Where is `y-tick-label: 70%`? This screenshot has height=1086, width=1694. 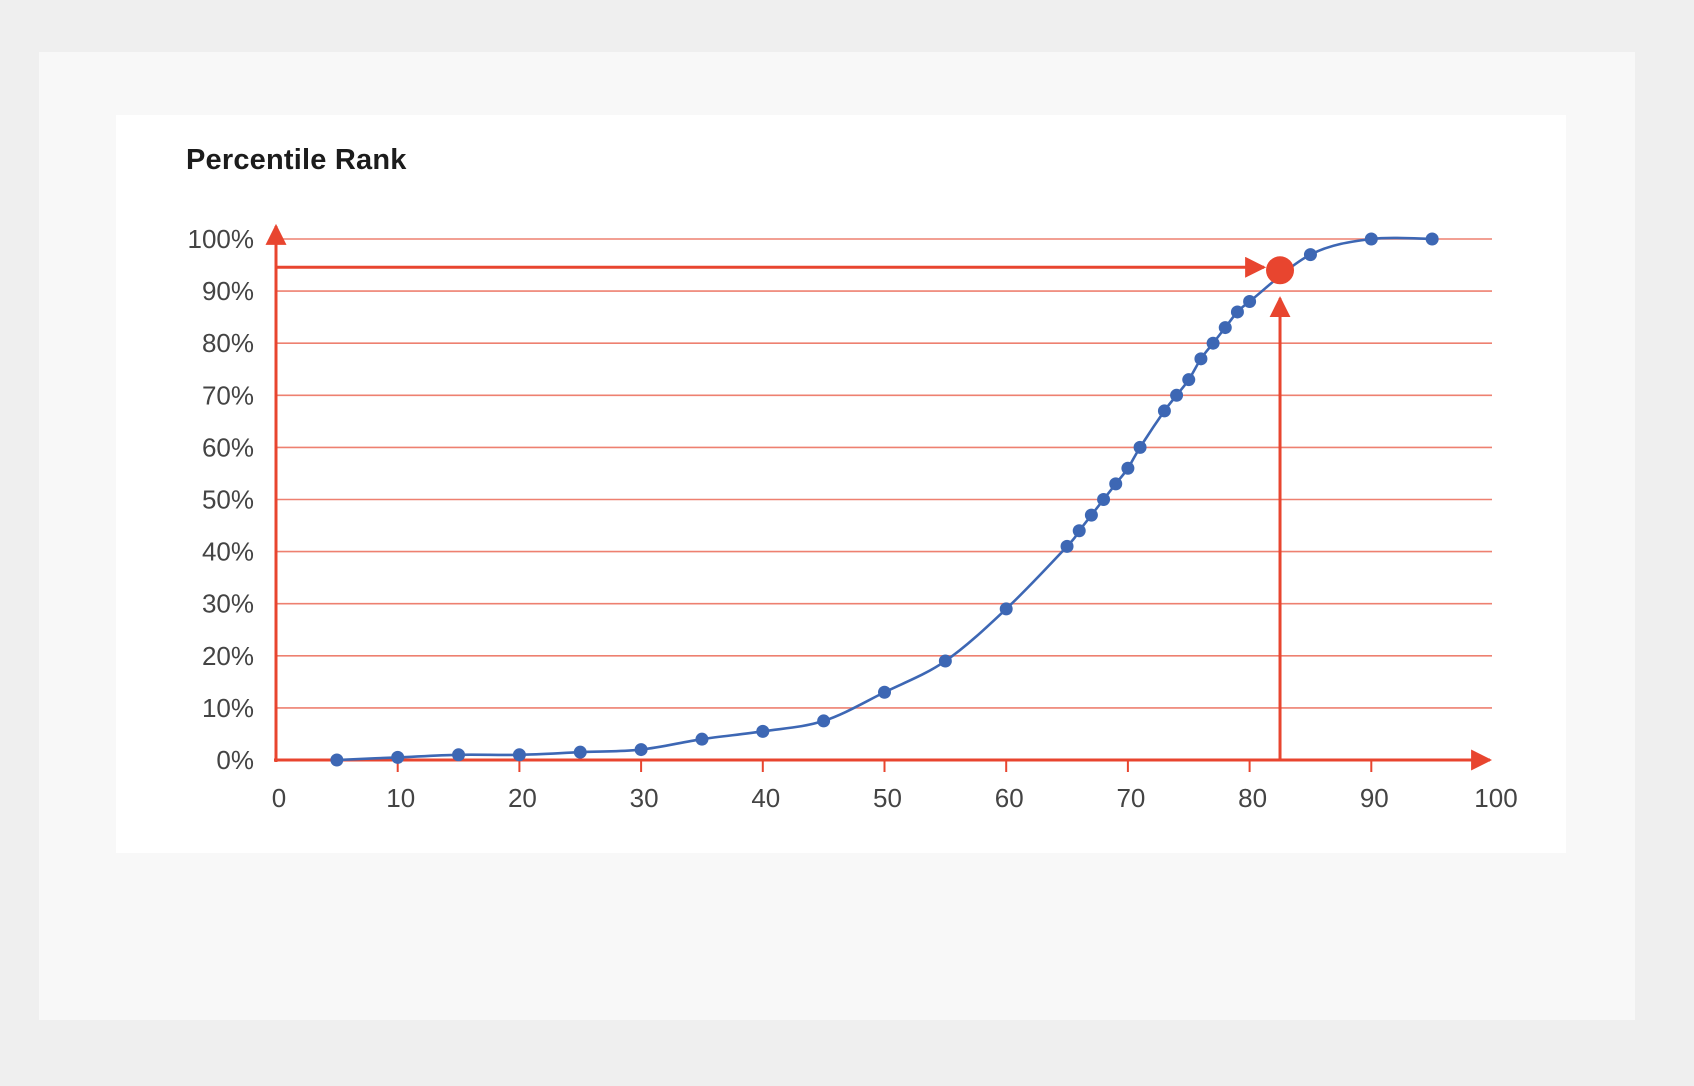 y-tick-label: 70% is located at coordinates (228, 395).